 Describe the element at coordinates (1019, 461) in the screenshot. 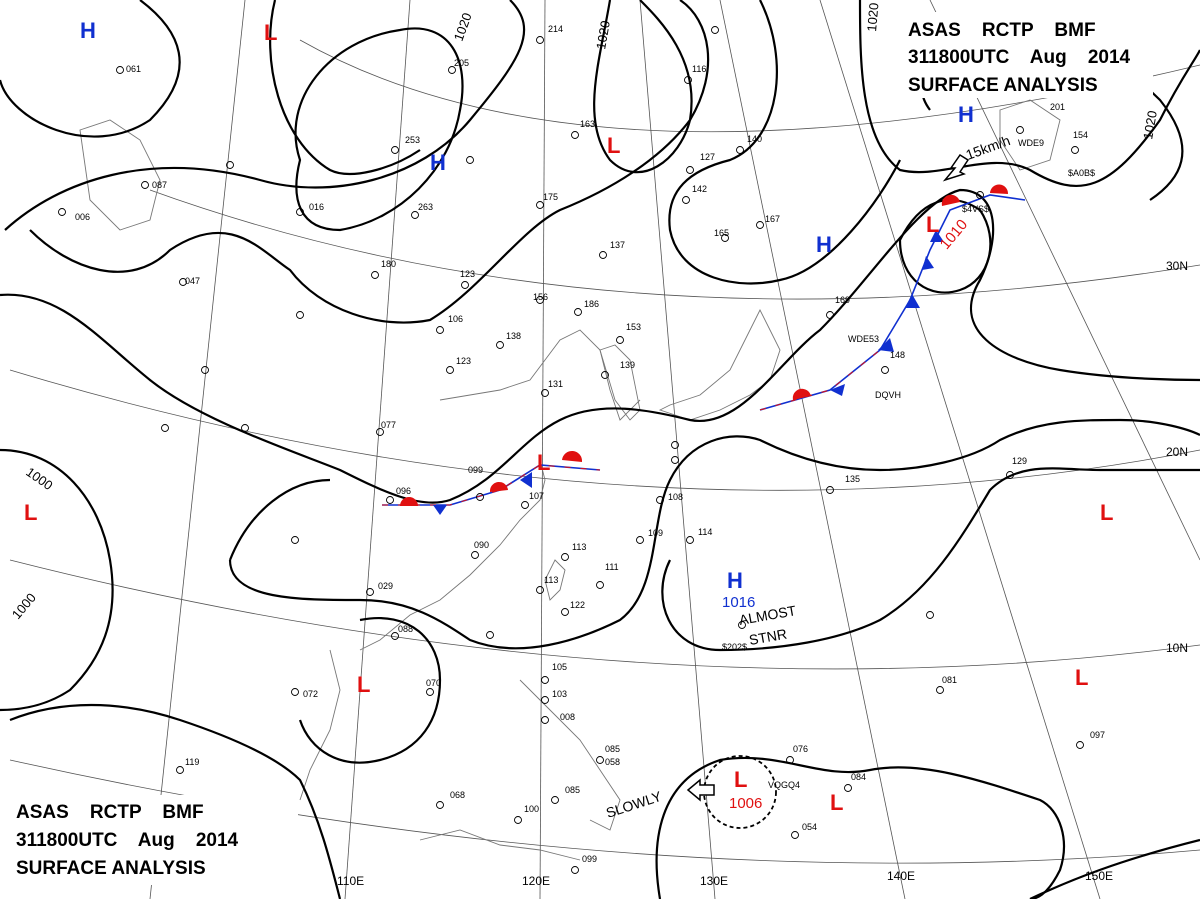

I see `station-value: 129` at that location.